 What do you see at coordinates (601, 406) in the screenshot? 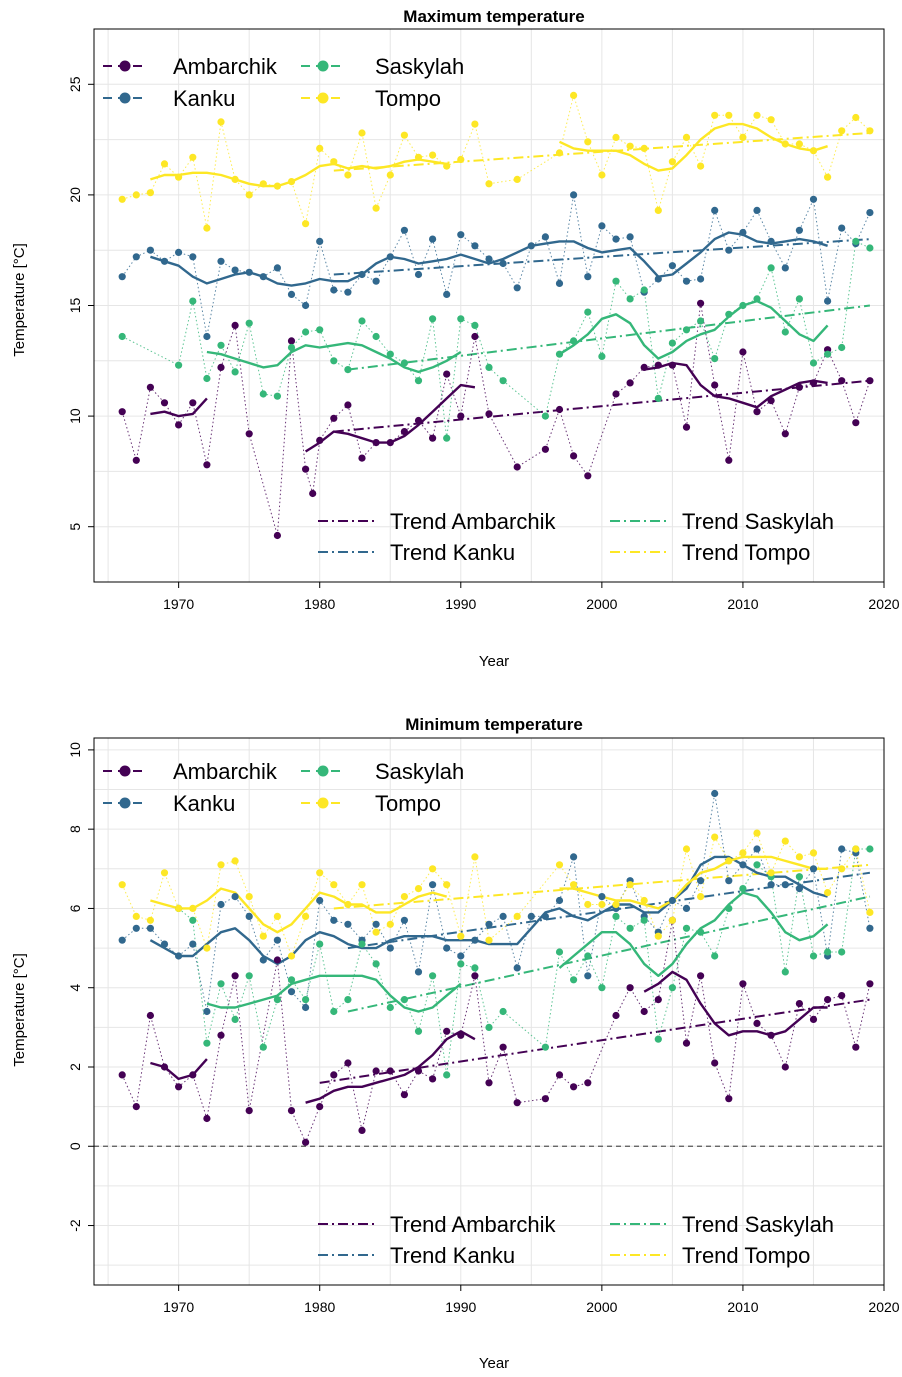
I see `trend-line-ambarchik` at bounding box center [601, 406].